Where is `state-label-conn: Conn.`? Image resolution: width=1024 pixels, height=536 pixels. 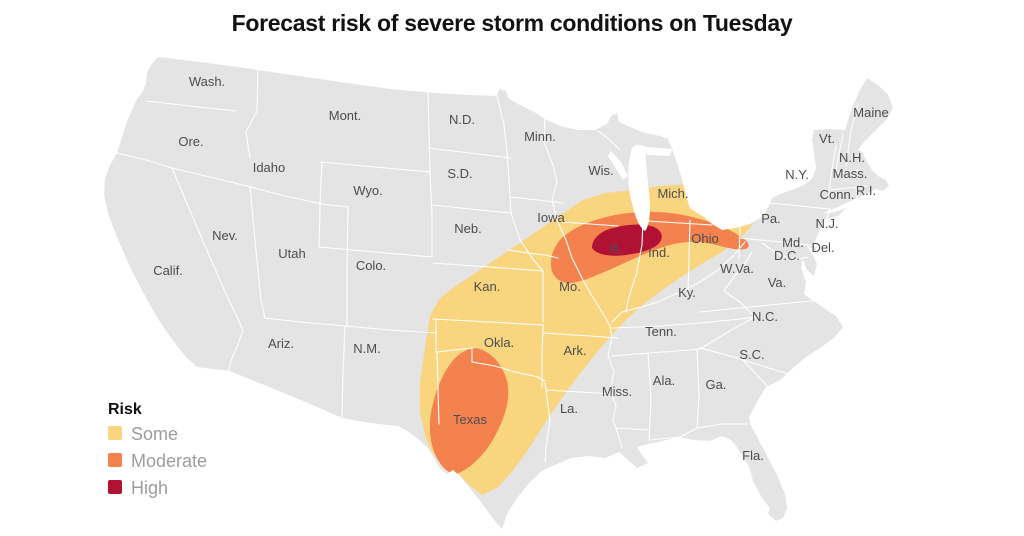
state-label-conn: Conn. is located at coordinates (837, 194).